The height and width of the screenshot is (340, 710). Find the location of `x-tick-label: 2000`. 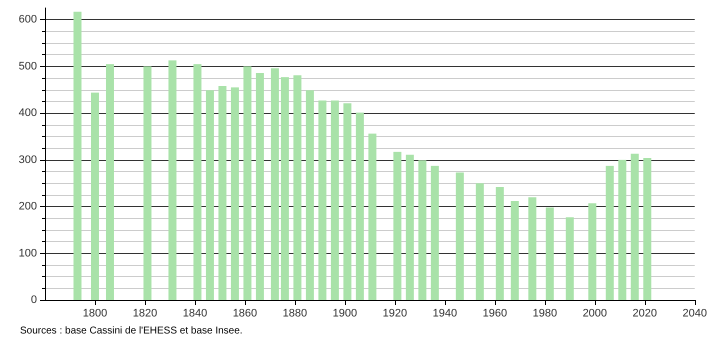

x-tick-label: 2000 is located at coordinates (595, 314).